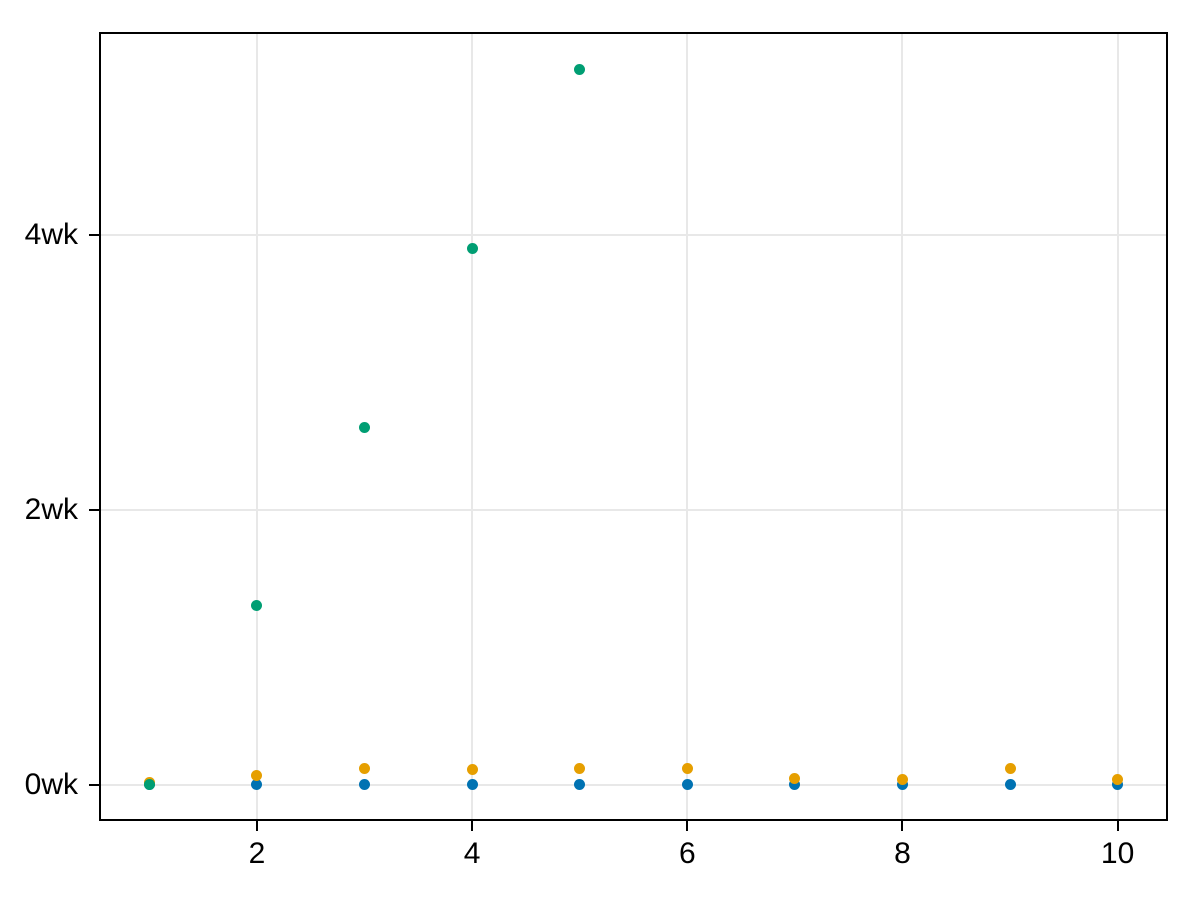 The height and width of the screenshot is (900, 1200). Describe the element at coordinates (51, 784) in the screenshot. I see `y-axis-tick-label: 0wk` at that location.